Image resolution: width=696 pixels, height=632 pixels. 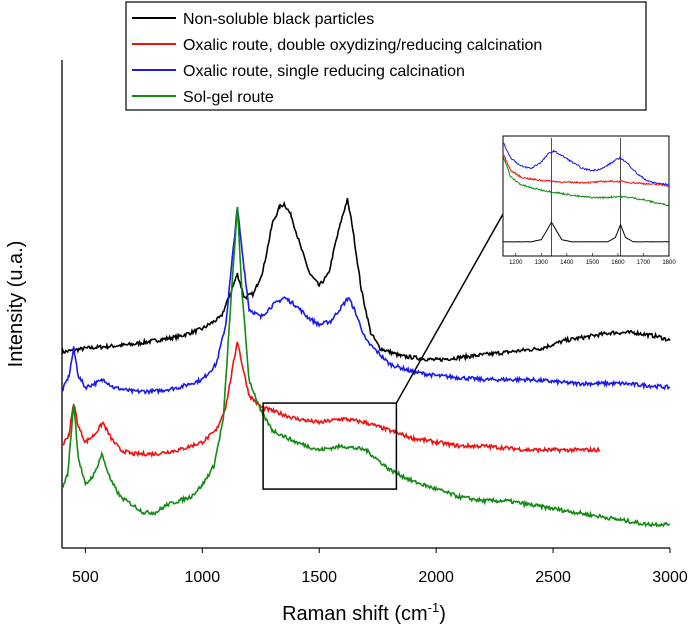 What do you see at coordinates (355, 614) in the screenshot?
I see `x-axis-label-main: Raman shift (cm` at bounding box center [355, 614].